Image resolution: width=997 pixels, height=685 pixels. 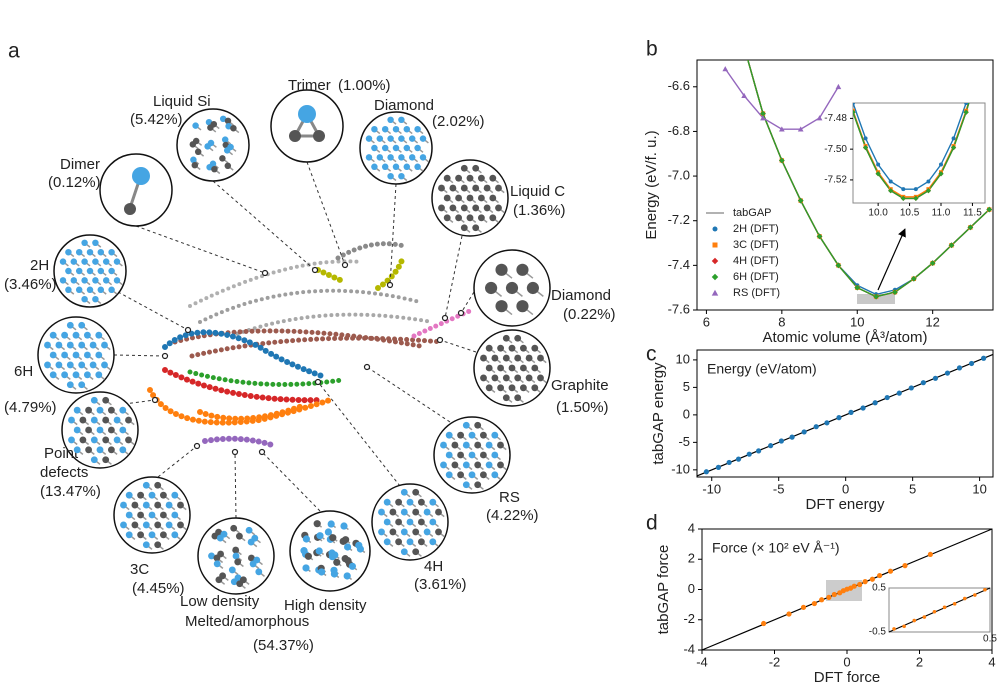 I want to click on structure-percent: (1.50%), so click(x=582, y=407).